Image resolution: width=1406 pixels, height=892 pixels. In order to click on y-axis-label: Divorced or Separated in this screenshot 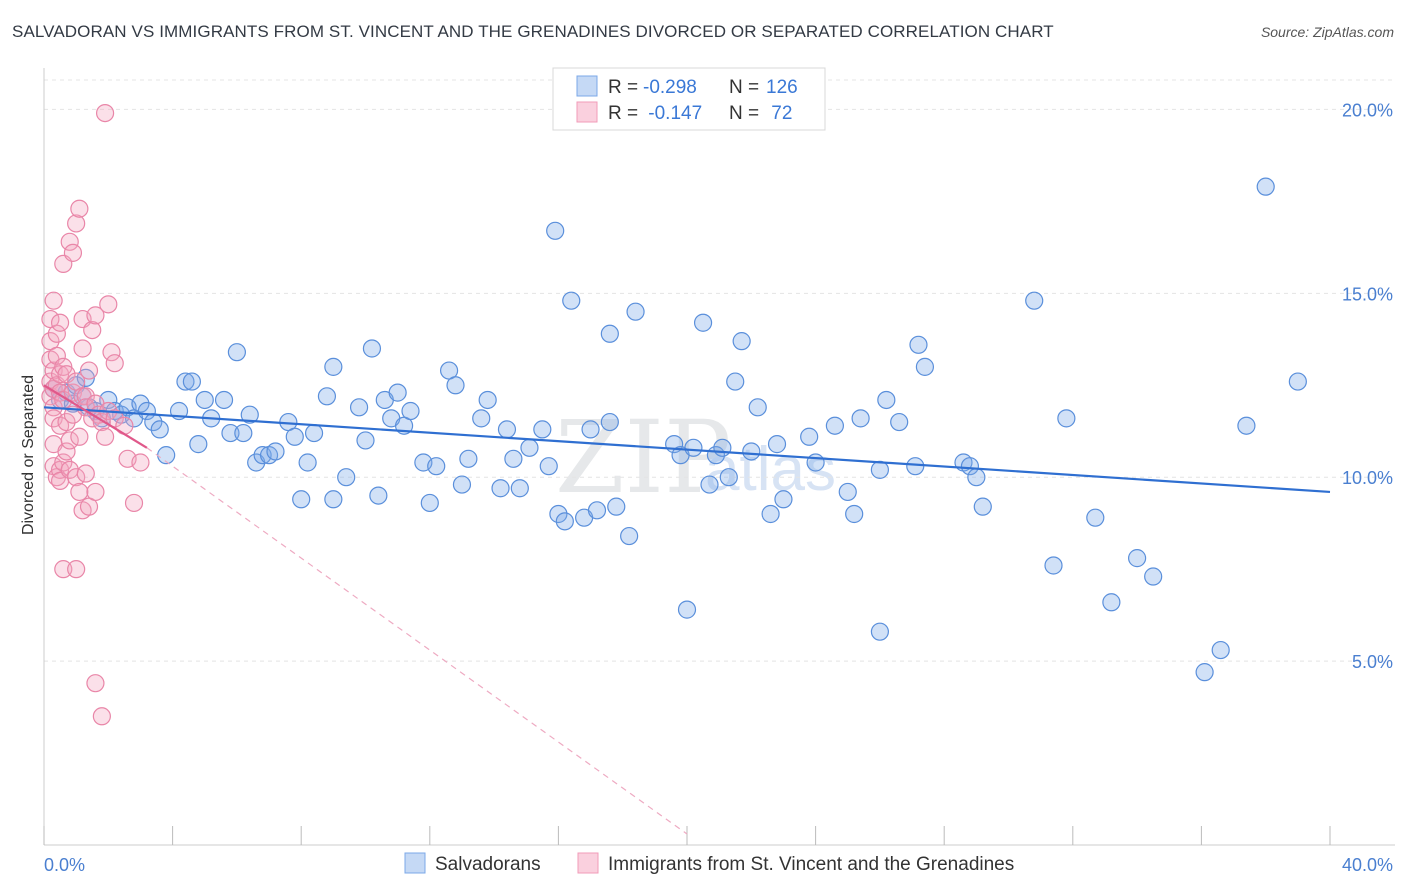, I will do `click(28, 455)`.